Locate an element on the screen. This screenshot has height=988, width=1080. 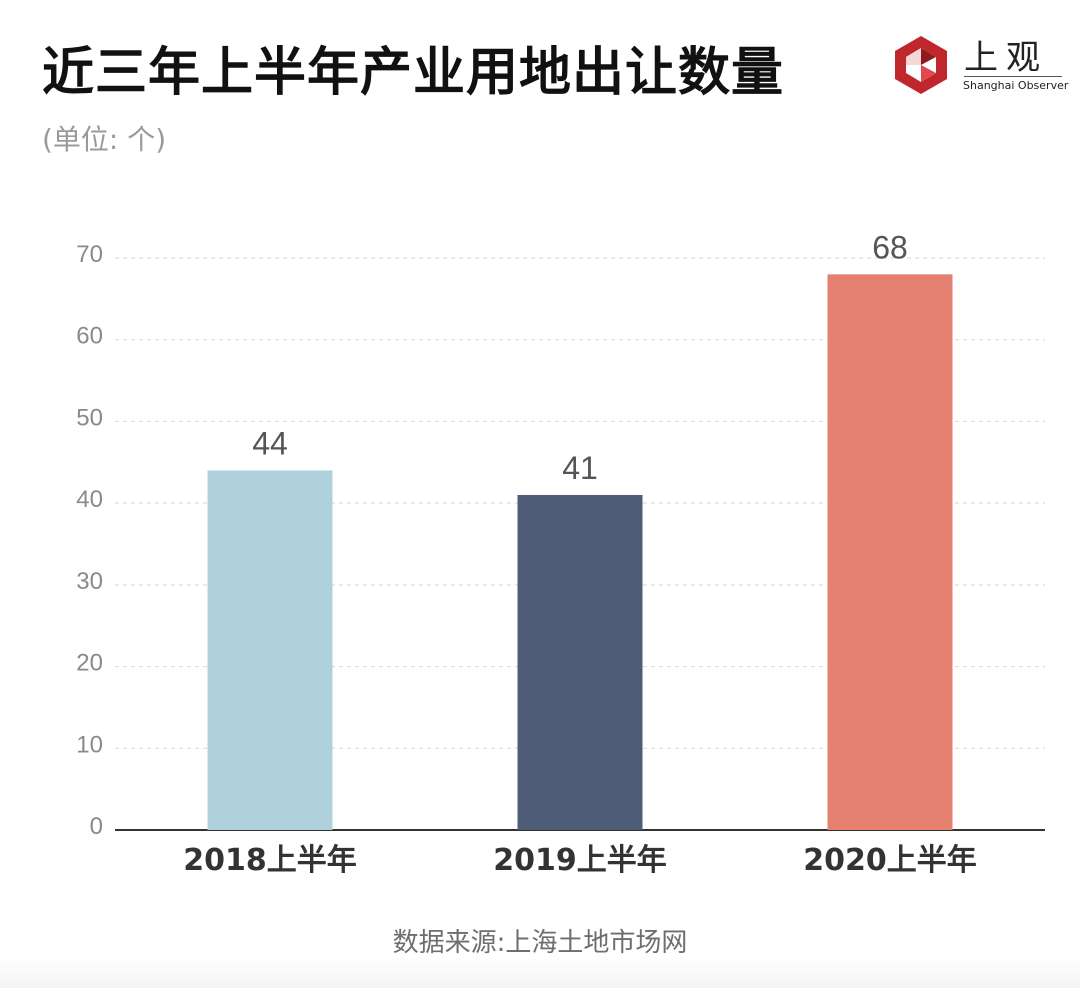
brand-logo: 上观 Shanghai Observer is located at coordinates (979, 65).